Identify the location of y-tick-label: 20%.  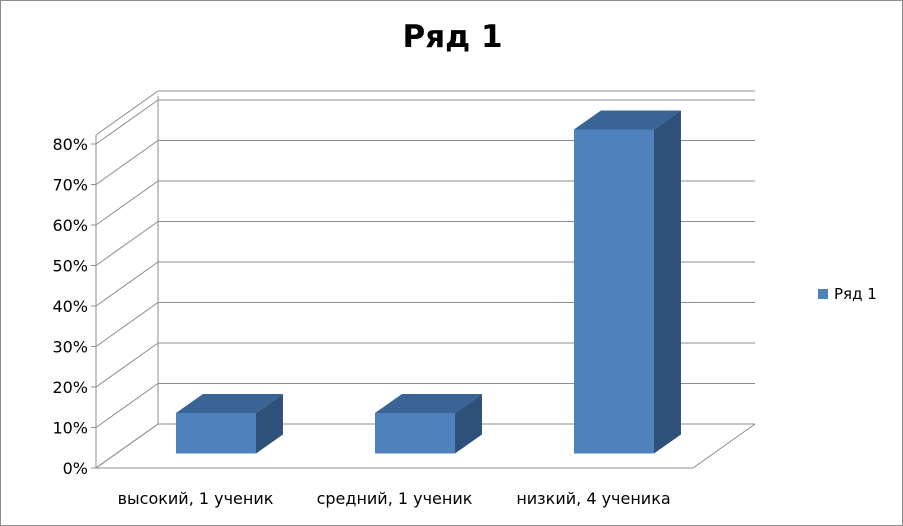
(70, 387).